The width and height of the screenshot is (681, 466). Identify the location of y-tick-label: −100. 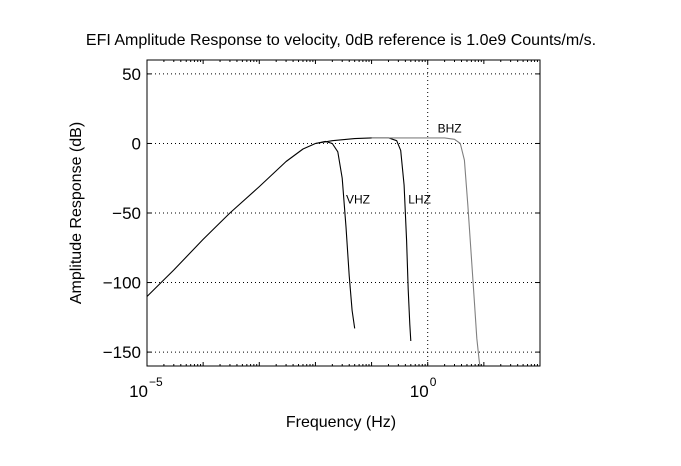
(122, 283).